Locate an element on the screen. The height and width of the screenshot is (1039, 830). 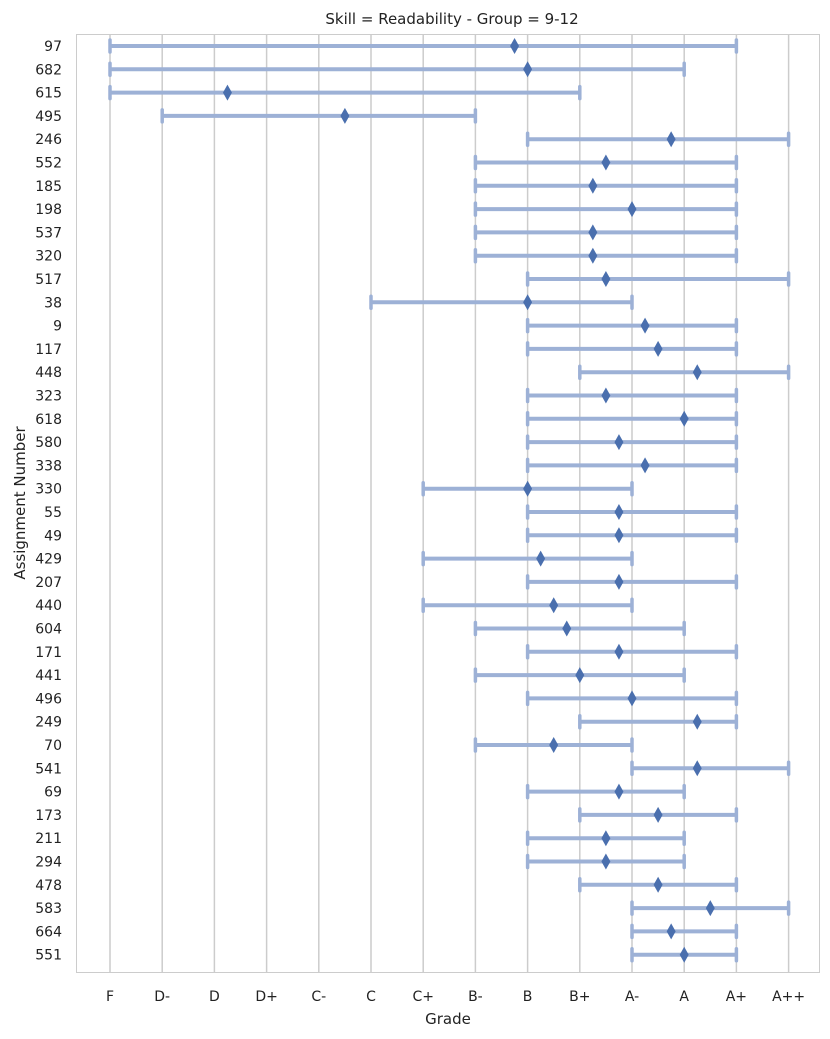
x-tick-label: A- is located at coordinates (632, 997).